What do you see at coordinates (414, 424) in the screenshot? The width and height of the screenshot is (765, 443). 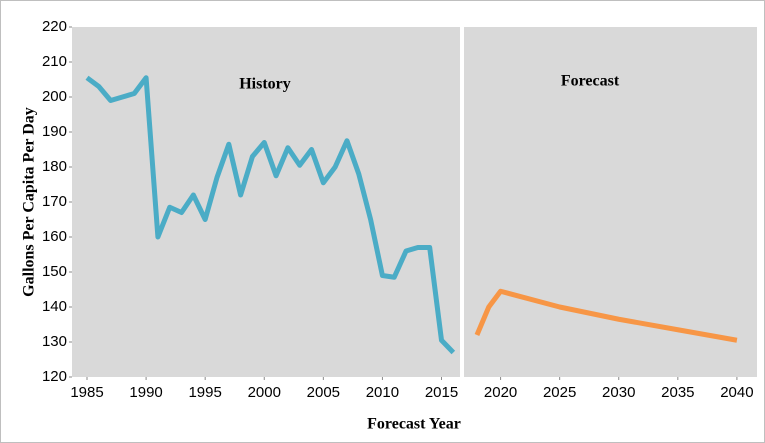 I see `x-axis-title: Forecast Year` at bounding box center [414, 424].